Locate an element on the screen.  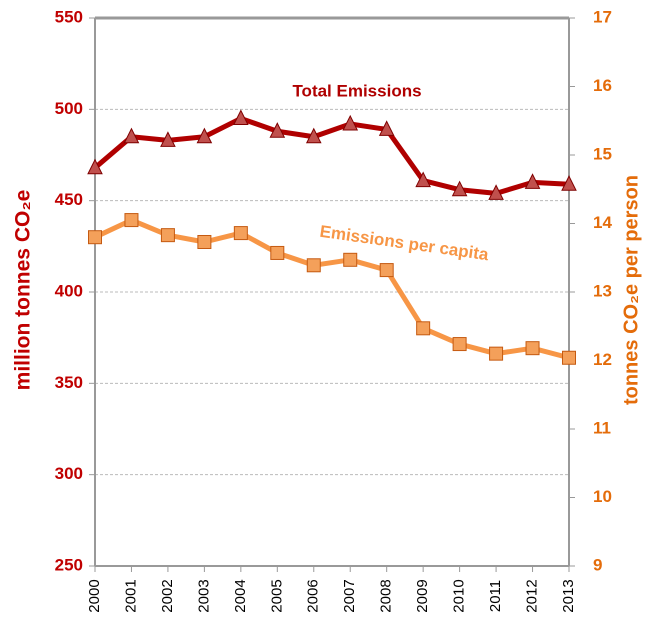
y2-tick-label: 12 is located at coordinates (602, 359).